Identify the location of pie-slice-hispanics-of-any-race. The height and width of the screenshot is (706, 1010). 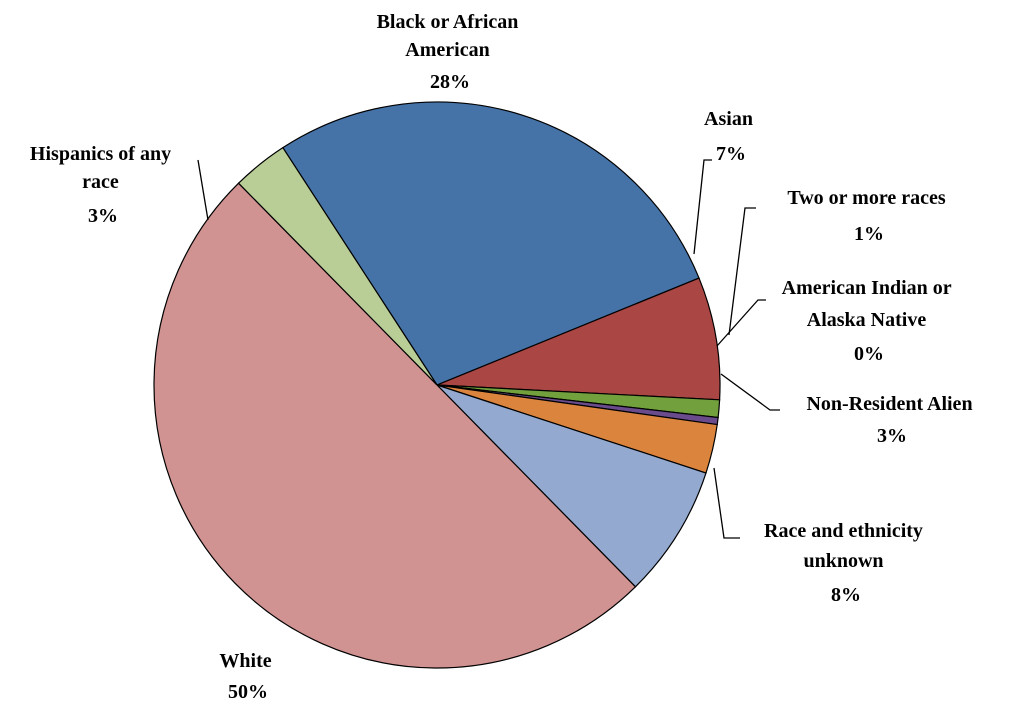
(337, 266).